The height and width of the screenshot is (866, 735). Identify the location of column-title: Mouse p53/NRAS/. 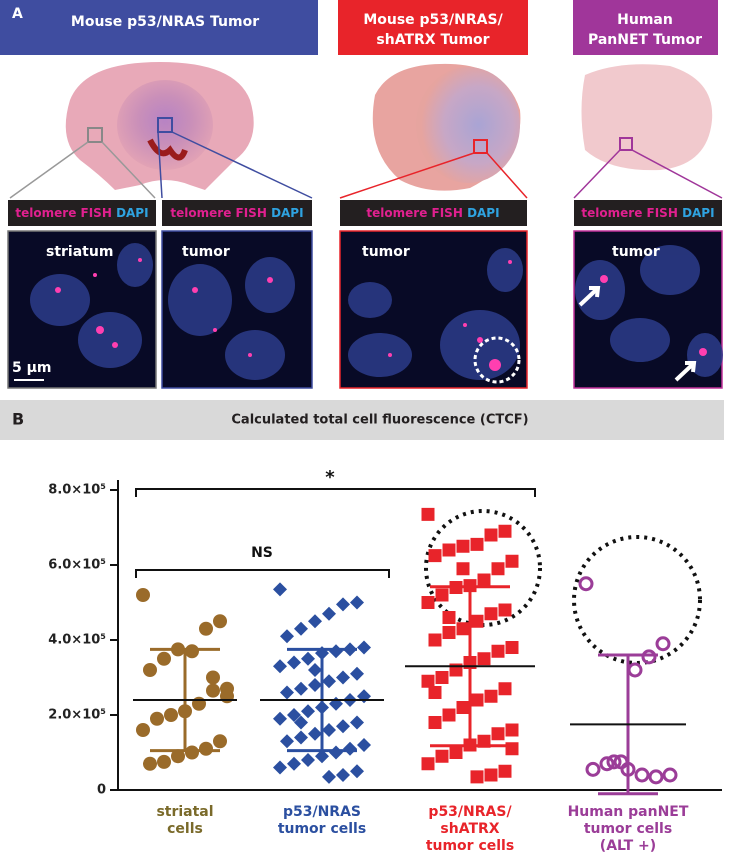
(433, 20).